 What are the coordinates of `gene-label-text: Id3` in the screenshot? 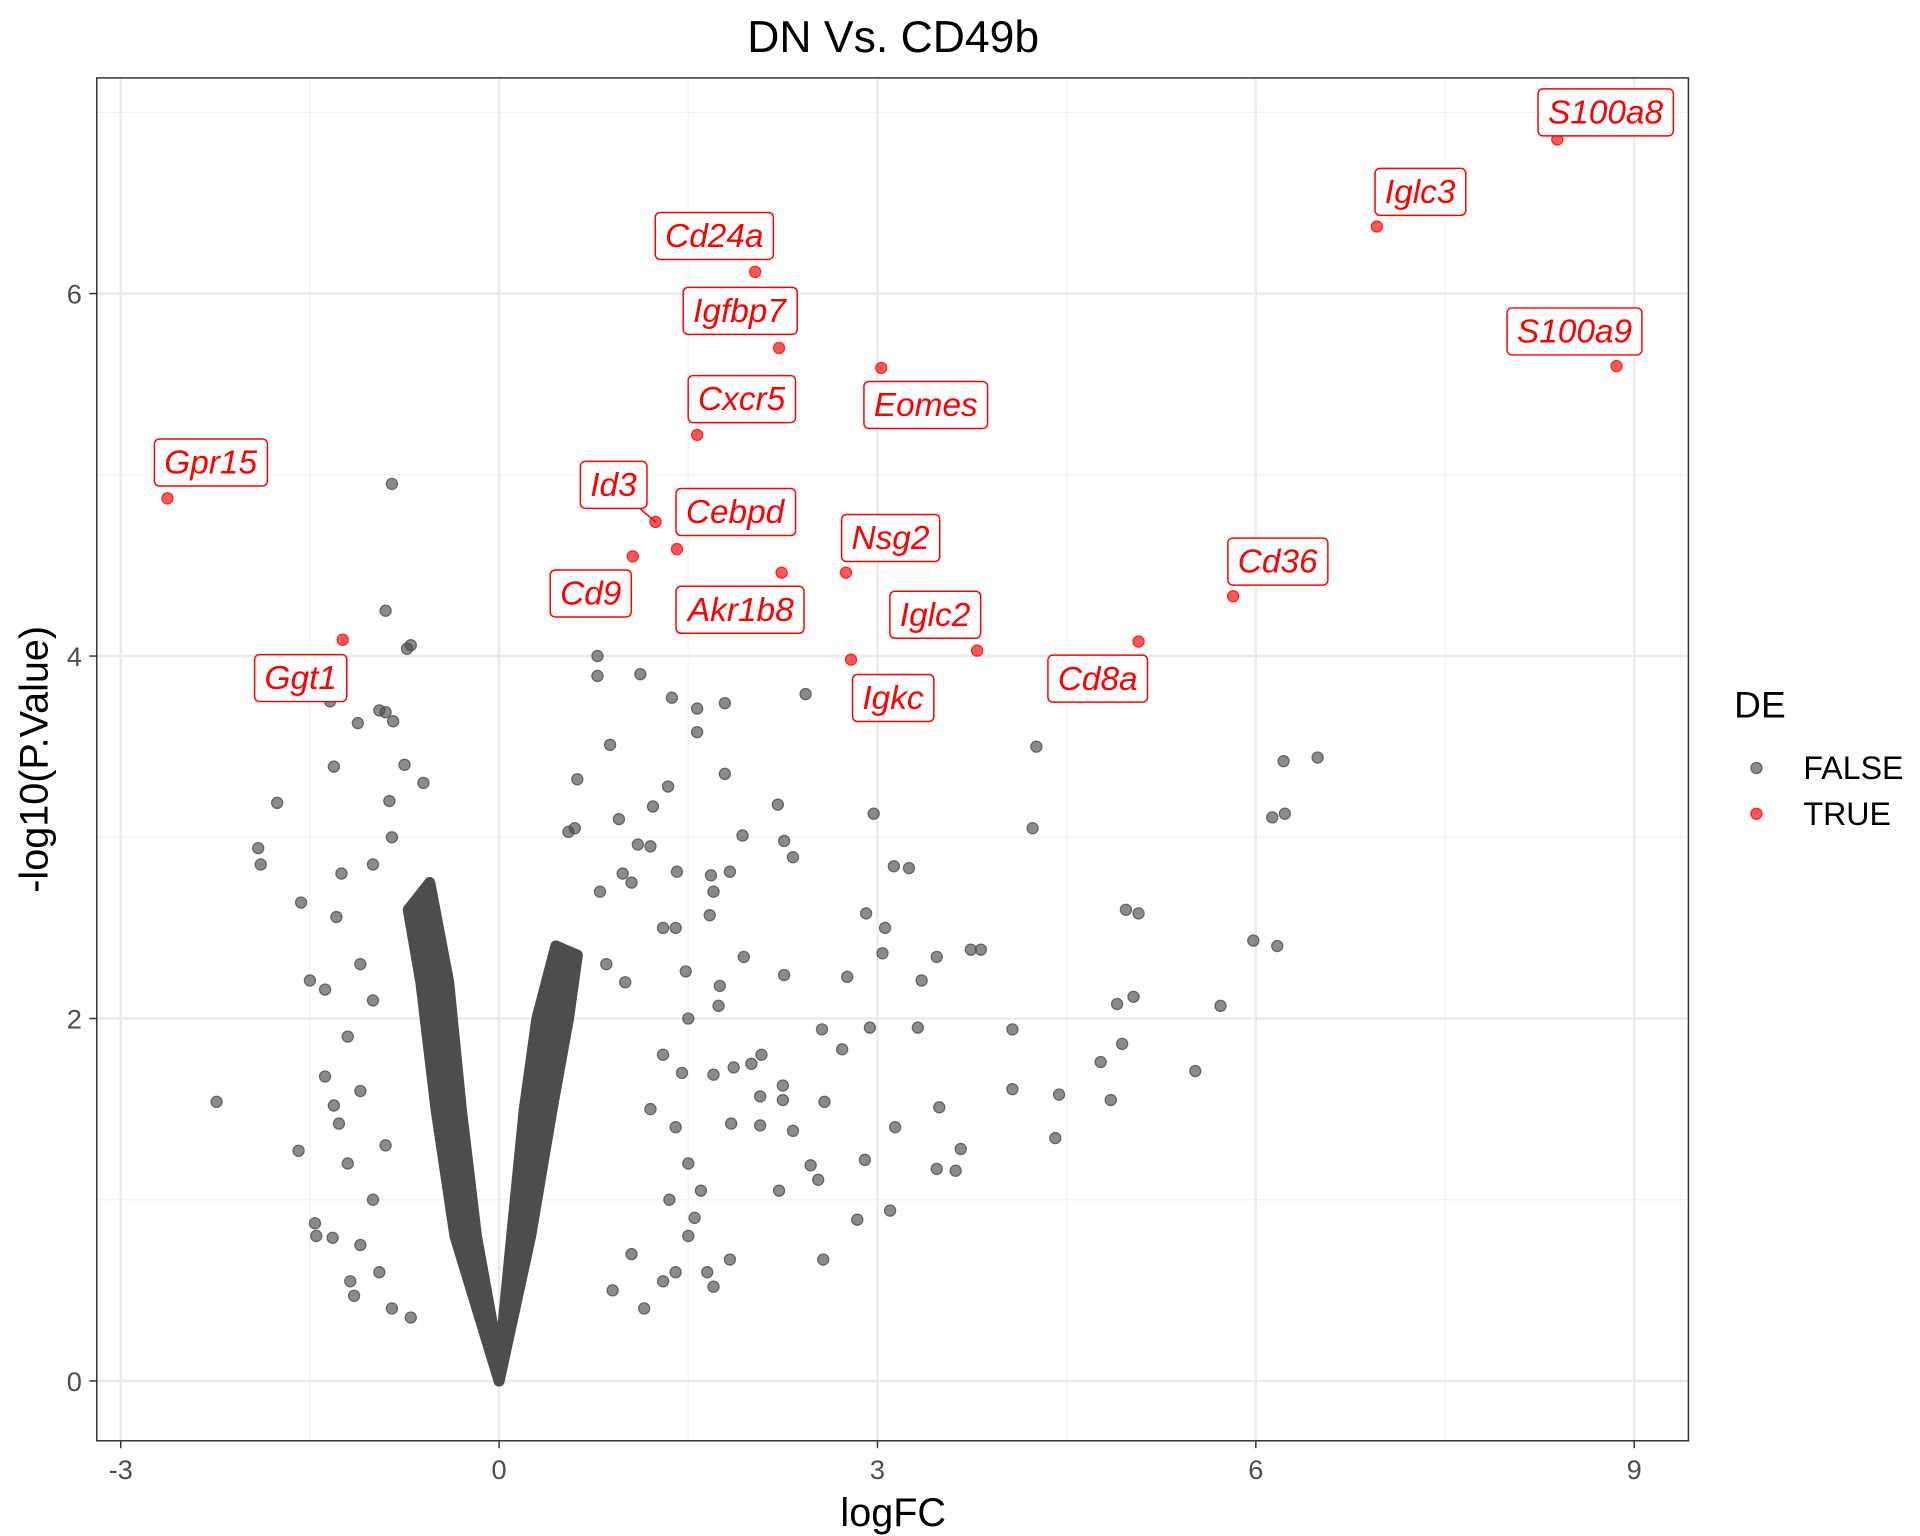 It's located at (613, 485).